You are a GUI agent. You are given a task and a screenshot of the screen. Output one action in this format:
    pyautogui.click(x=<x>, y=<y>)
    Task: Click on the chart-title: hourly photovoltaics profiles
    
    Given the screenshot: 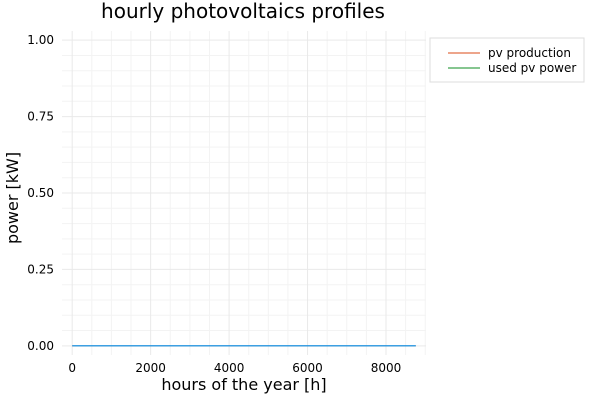 What is the action you would take?
    pyautogui.click(x=243, y=11)
    